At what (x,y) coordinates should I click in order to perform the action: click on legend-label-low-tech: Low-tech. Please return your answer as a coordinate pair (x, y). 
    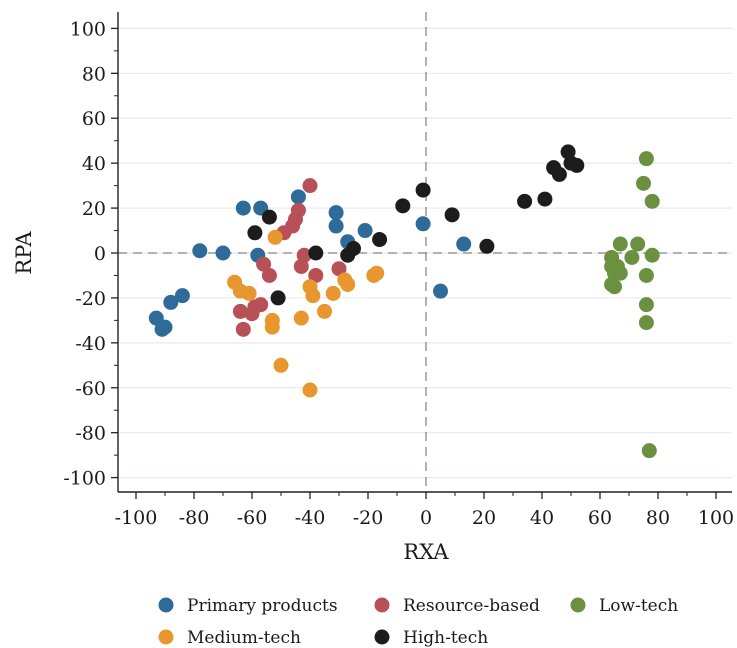
    Looking at the image, I should click on (638, 606).